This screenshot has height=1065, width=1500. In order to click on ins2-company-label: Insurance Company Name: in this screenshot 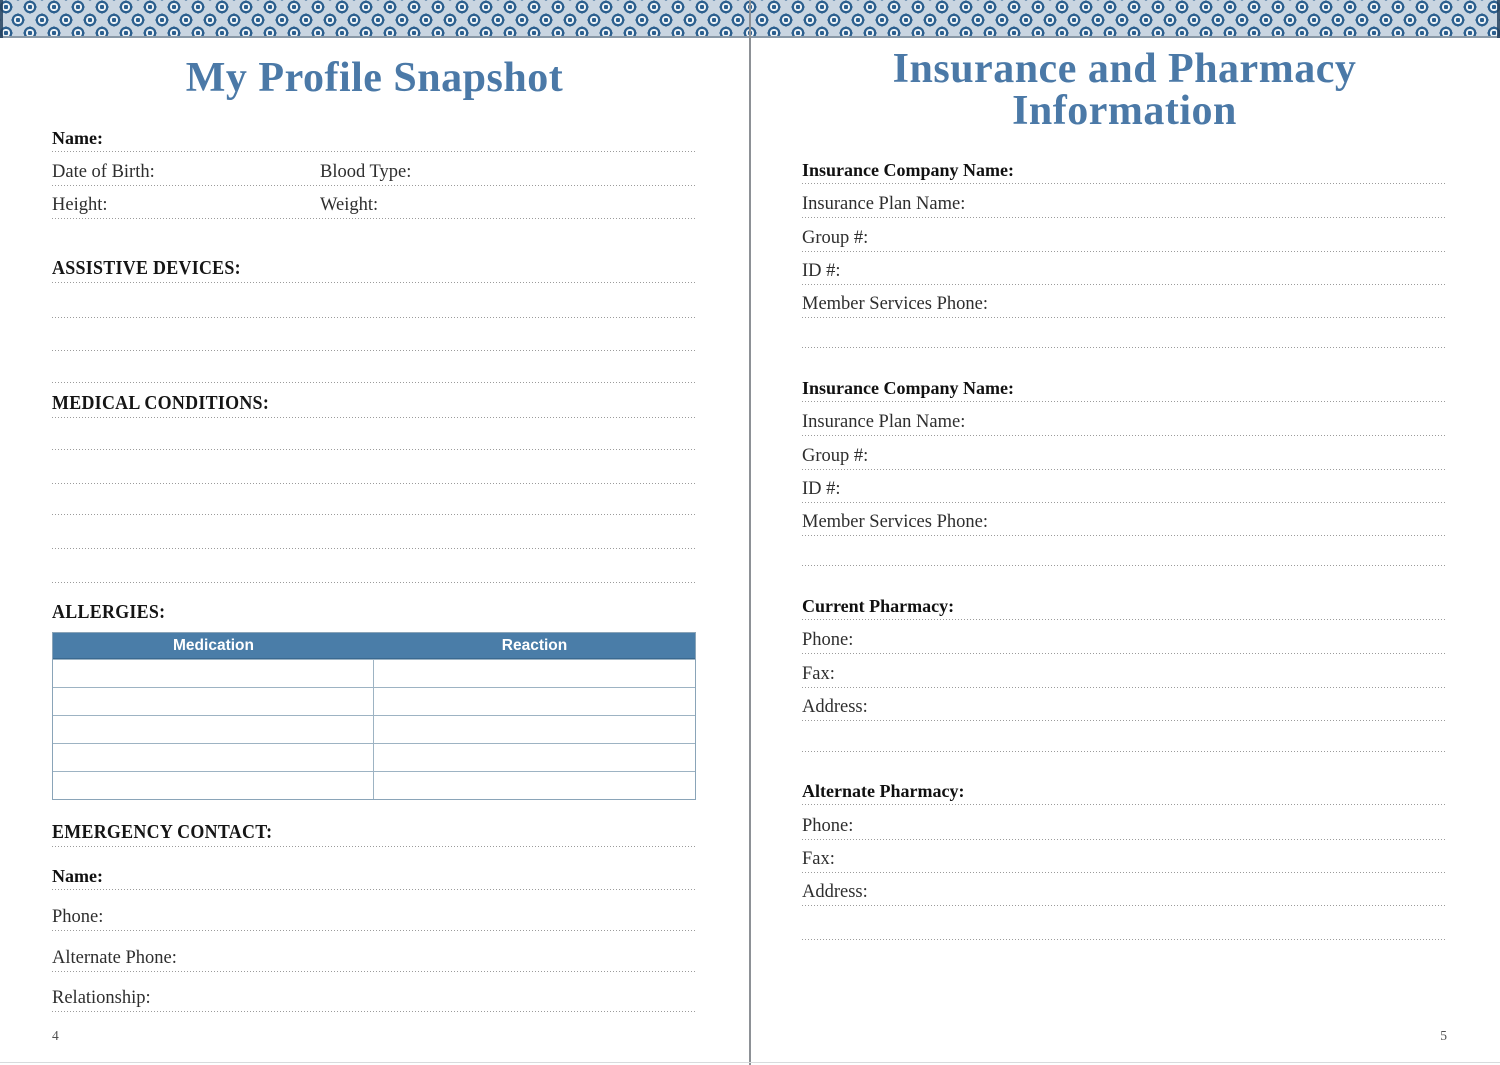, I will do `click(908, 388)`.